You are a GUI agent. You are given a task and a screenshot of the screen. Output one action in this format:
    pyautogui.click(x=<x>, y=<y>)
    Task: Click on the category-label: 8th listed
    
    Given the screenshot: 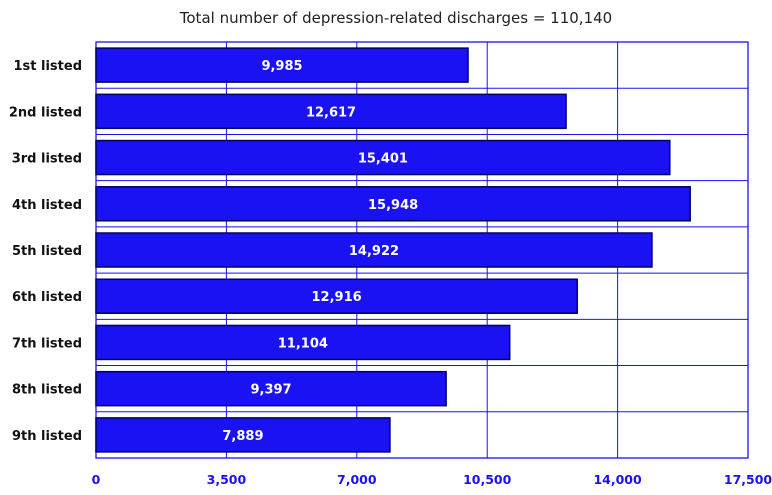 What is the action you would take?
    pyautogui.click(x=47, y=390)
    